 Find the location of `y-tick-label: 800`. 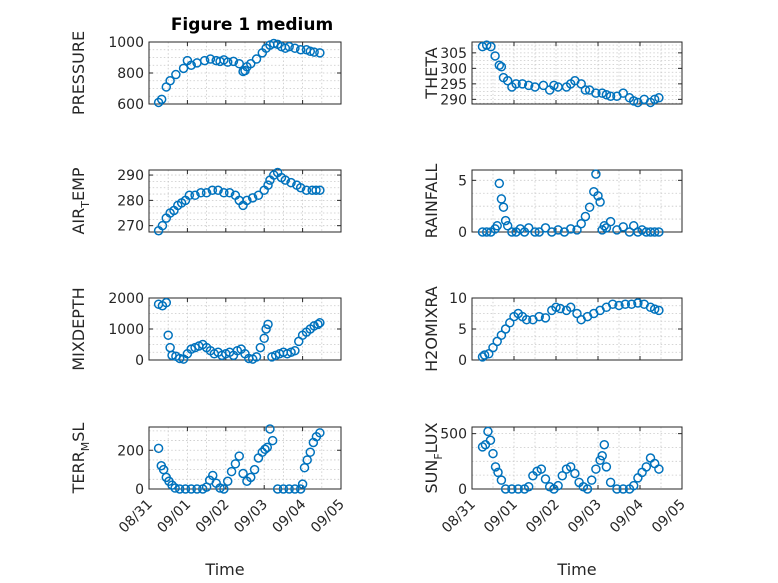

y-tick-label: 800 is located at coordinates (130, 74).